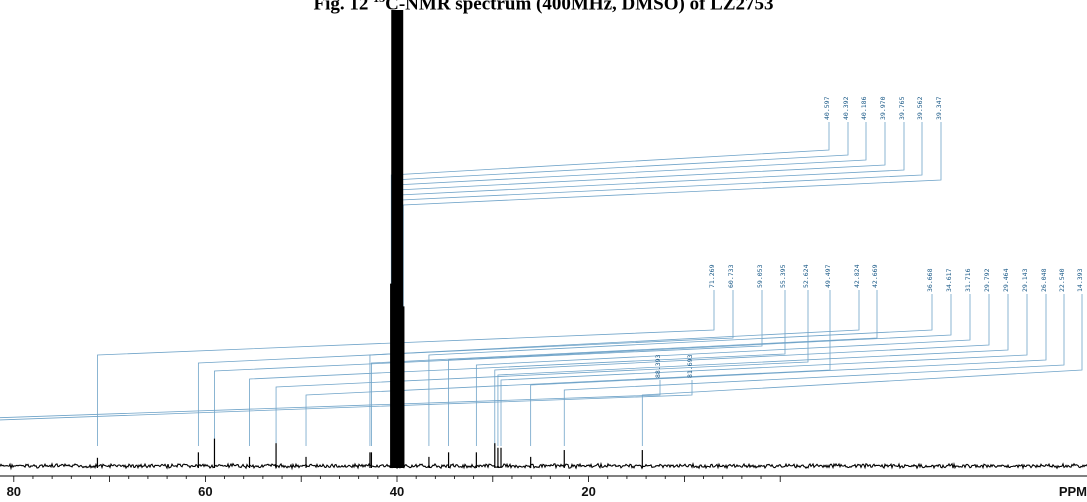  Describe the element at coordinates (341, 7) in the screenshot. I see `title-prefix: Fig. 12` at that location.